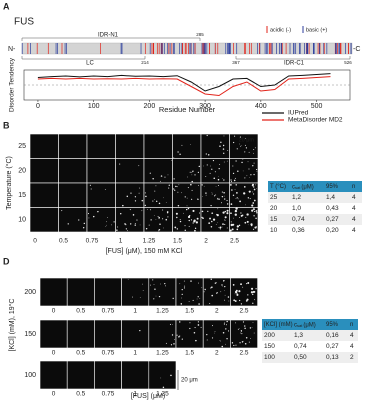 The width and height of the screenshot is (369, 400). I want to click on table-header-cell: csat(μM), so click(305, 325).